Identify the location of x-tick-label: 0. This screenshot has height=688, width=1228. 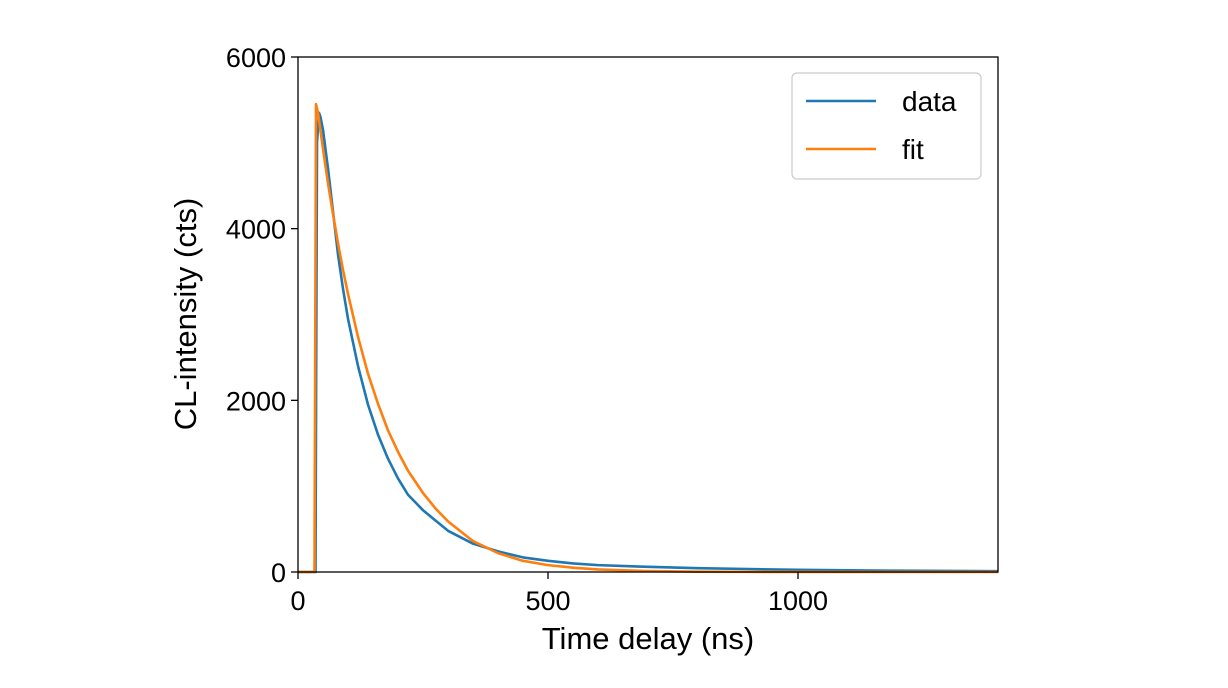
(297, 601).